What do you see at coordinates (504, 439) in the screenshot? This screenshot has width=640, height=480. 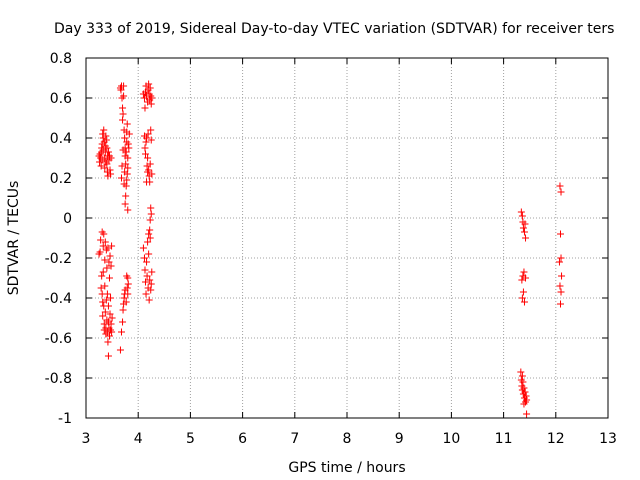 I see `x-tick-label: 11` at bounding box center [504, 439].